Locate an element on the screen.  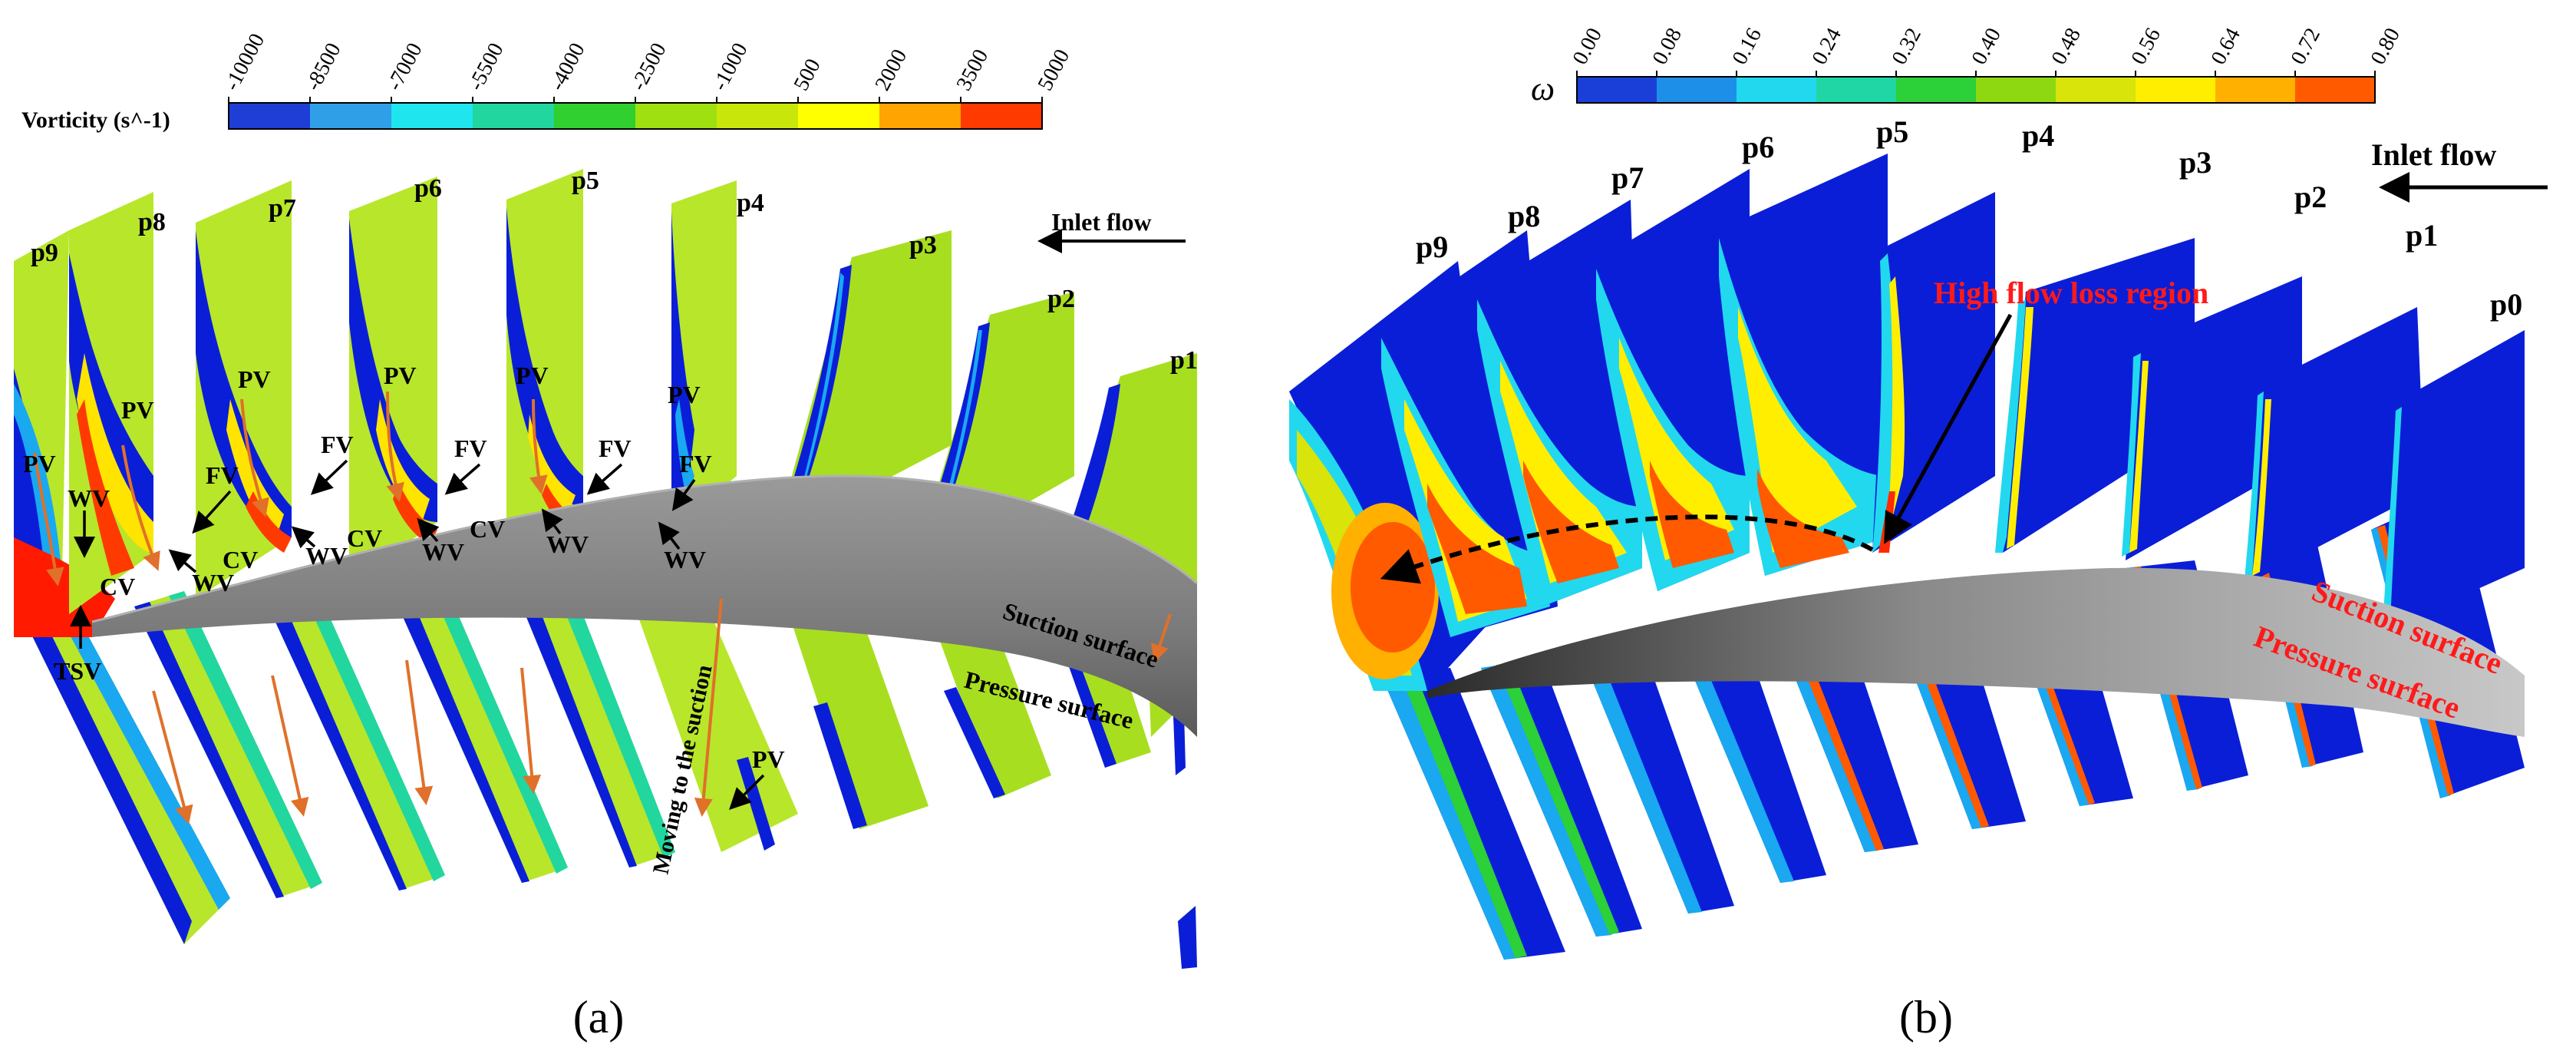
fv-label-p4: FV is located at coordinates (695, 463).